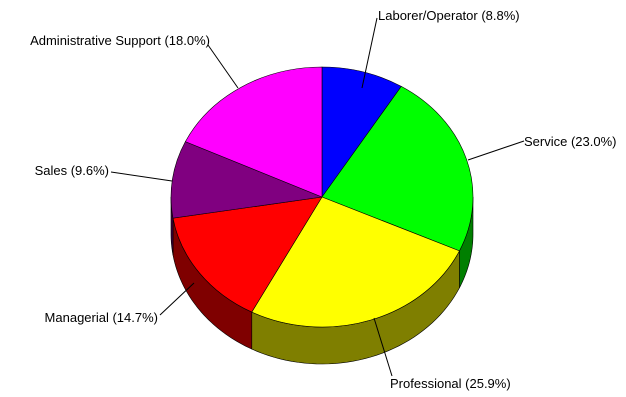  I want to click on leader-line-professional, so click(383, 347).